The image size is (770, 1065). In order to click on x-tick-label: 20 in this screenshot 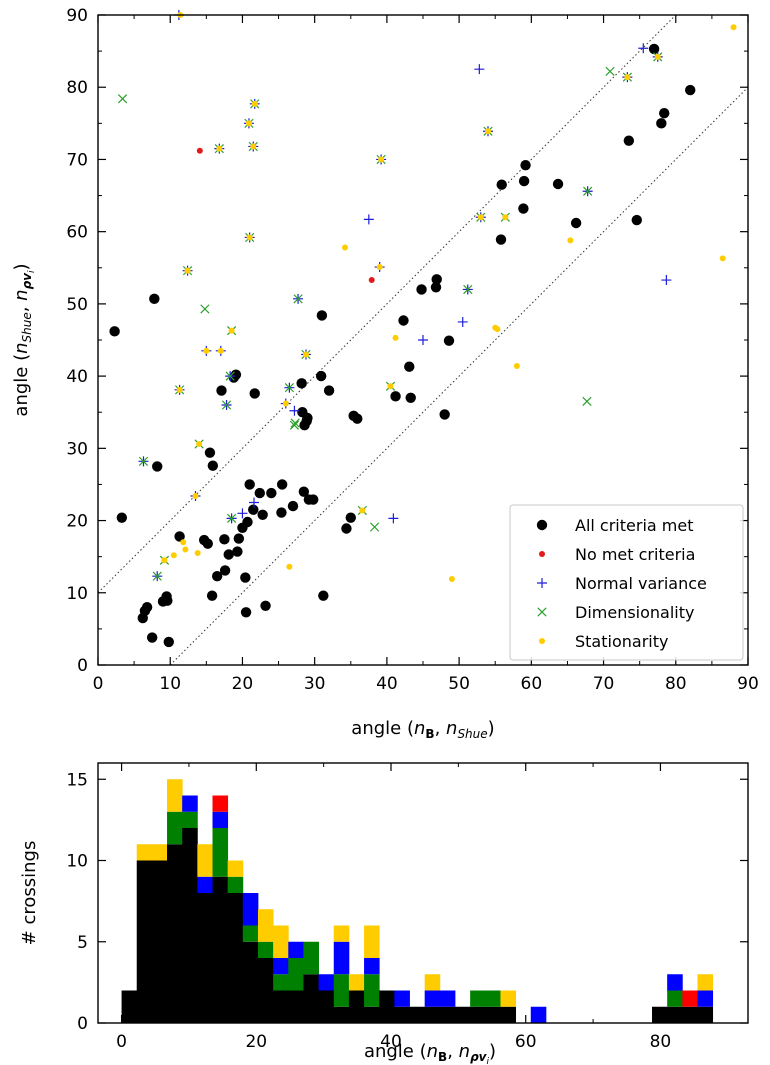, I will do `click(243, 684)`.